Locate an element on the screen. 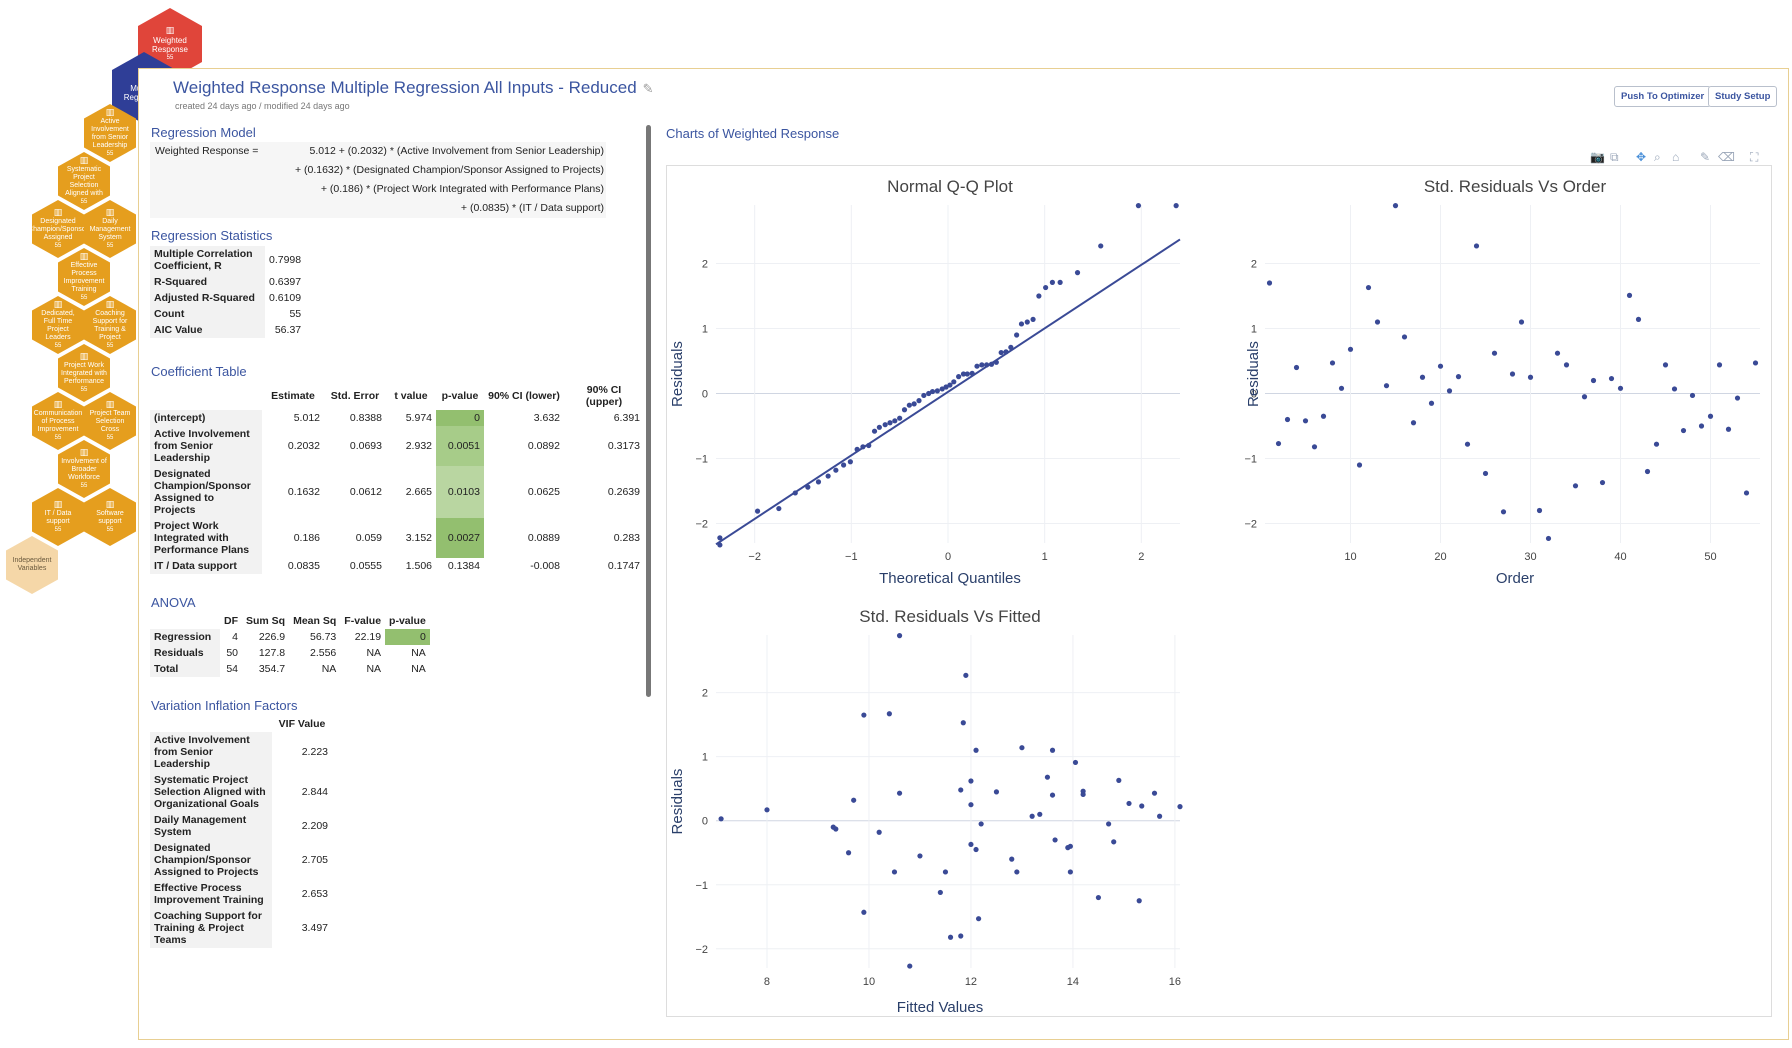  pan-icon: ✥ is located at coordinates (1641, 157).